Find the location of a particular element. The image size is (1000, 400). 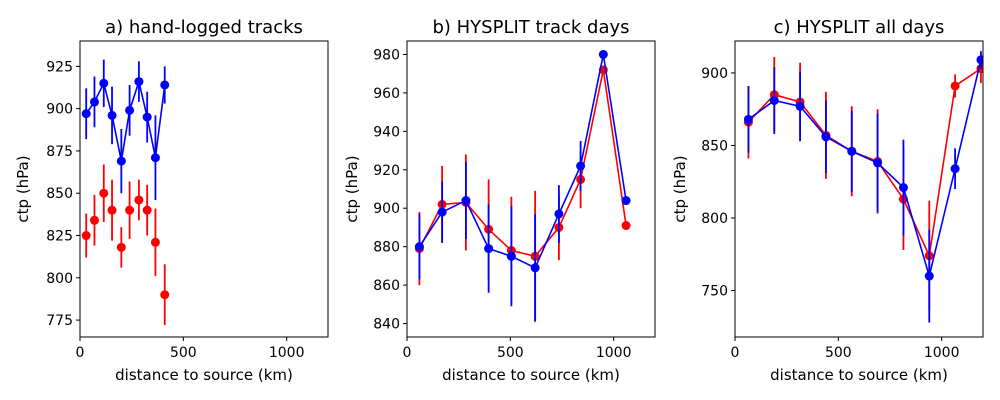

y-tick-label: 880 is located at coordinates (386, 248).